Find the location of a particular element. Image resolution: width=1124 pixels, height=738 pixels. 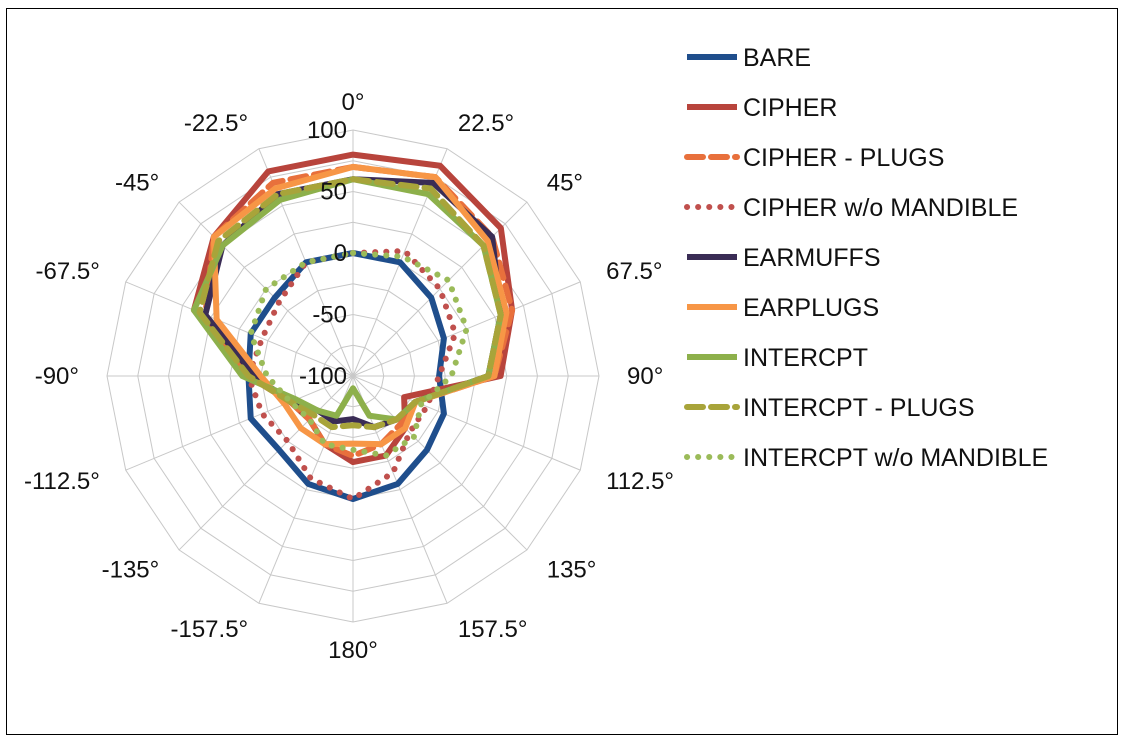

series-line-intercpt-plugs is located at coordinates (350, 303).